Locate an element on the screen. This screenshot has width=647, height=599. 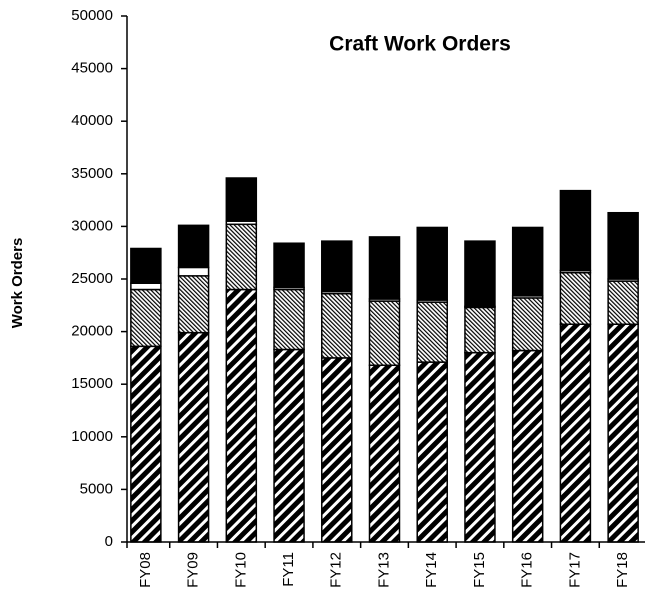
x-tick-label: FY16 is located at coordinates (527, 570).